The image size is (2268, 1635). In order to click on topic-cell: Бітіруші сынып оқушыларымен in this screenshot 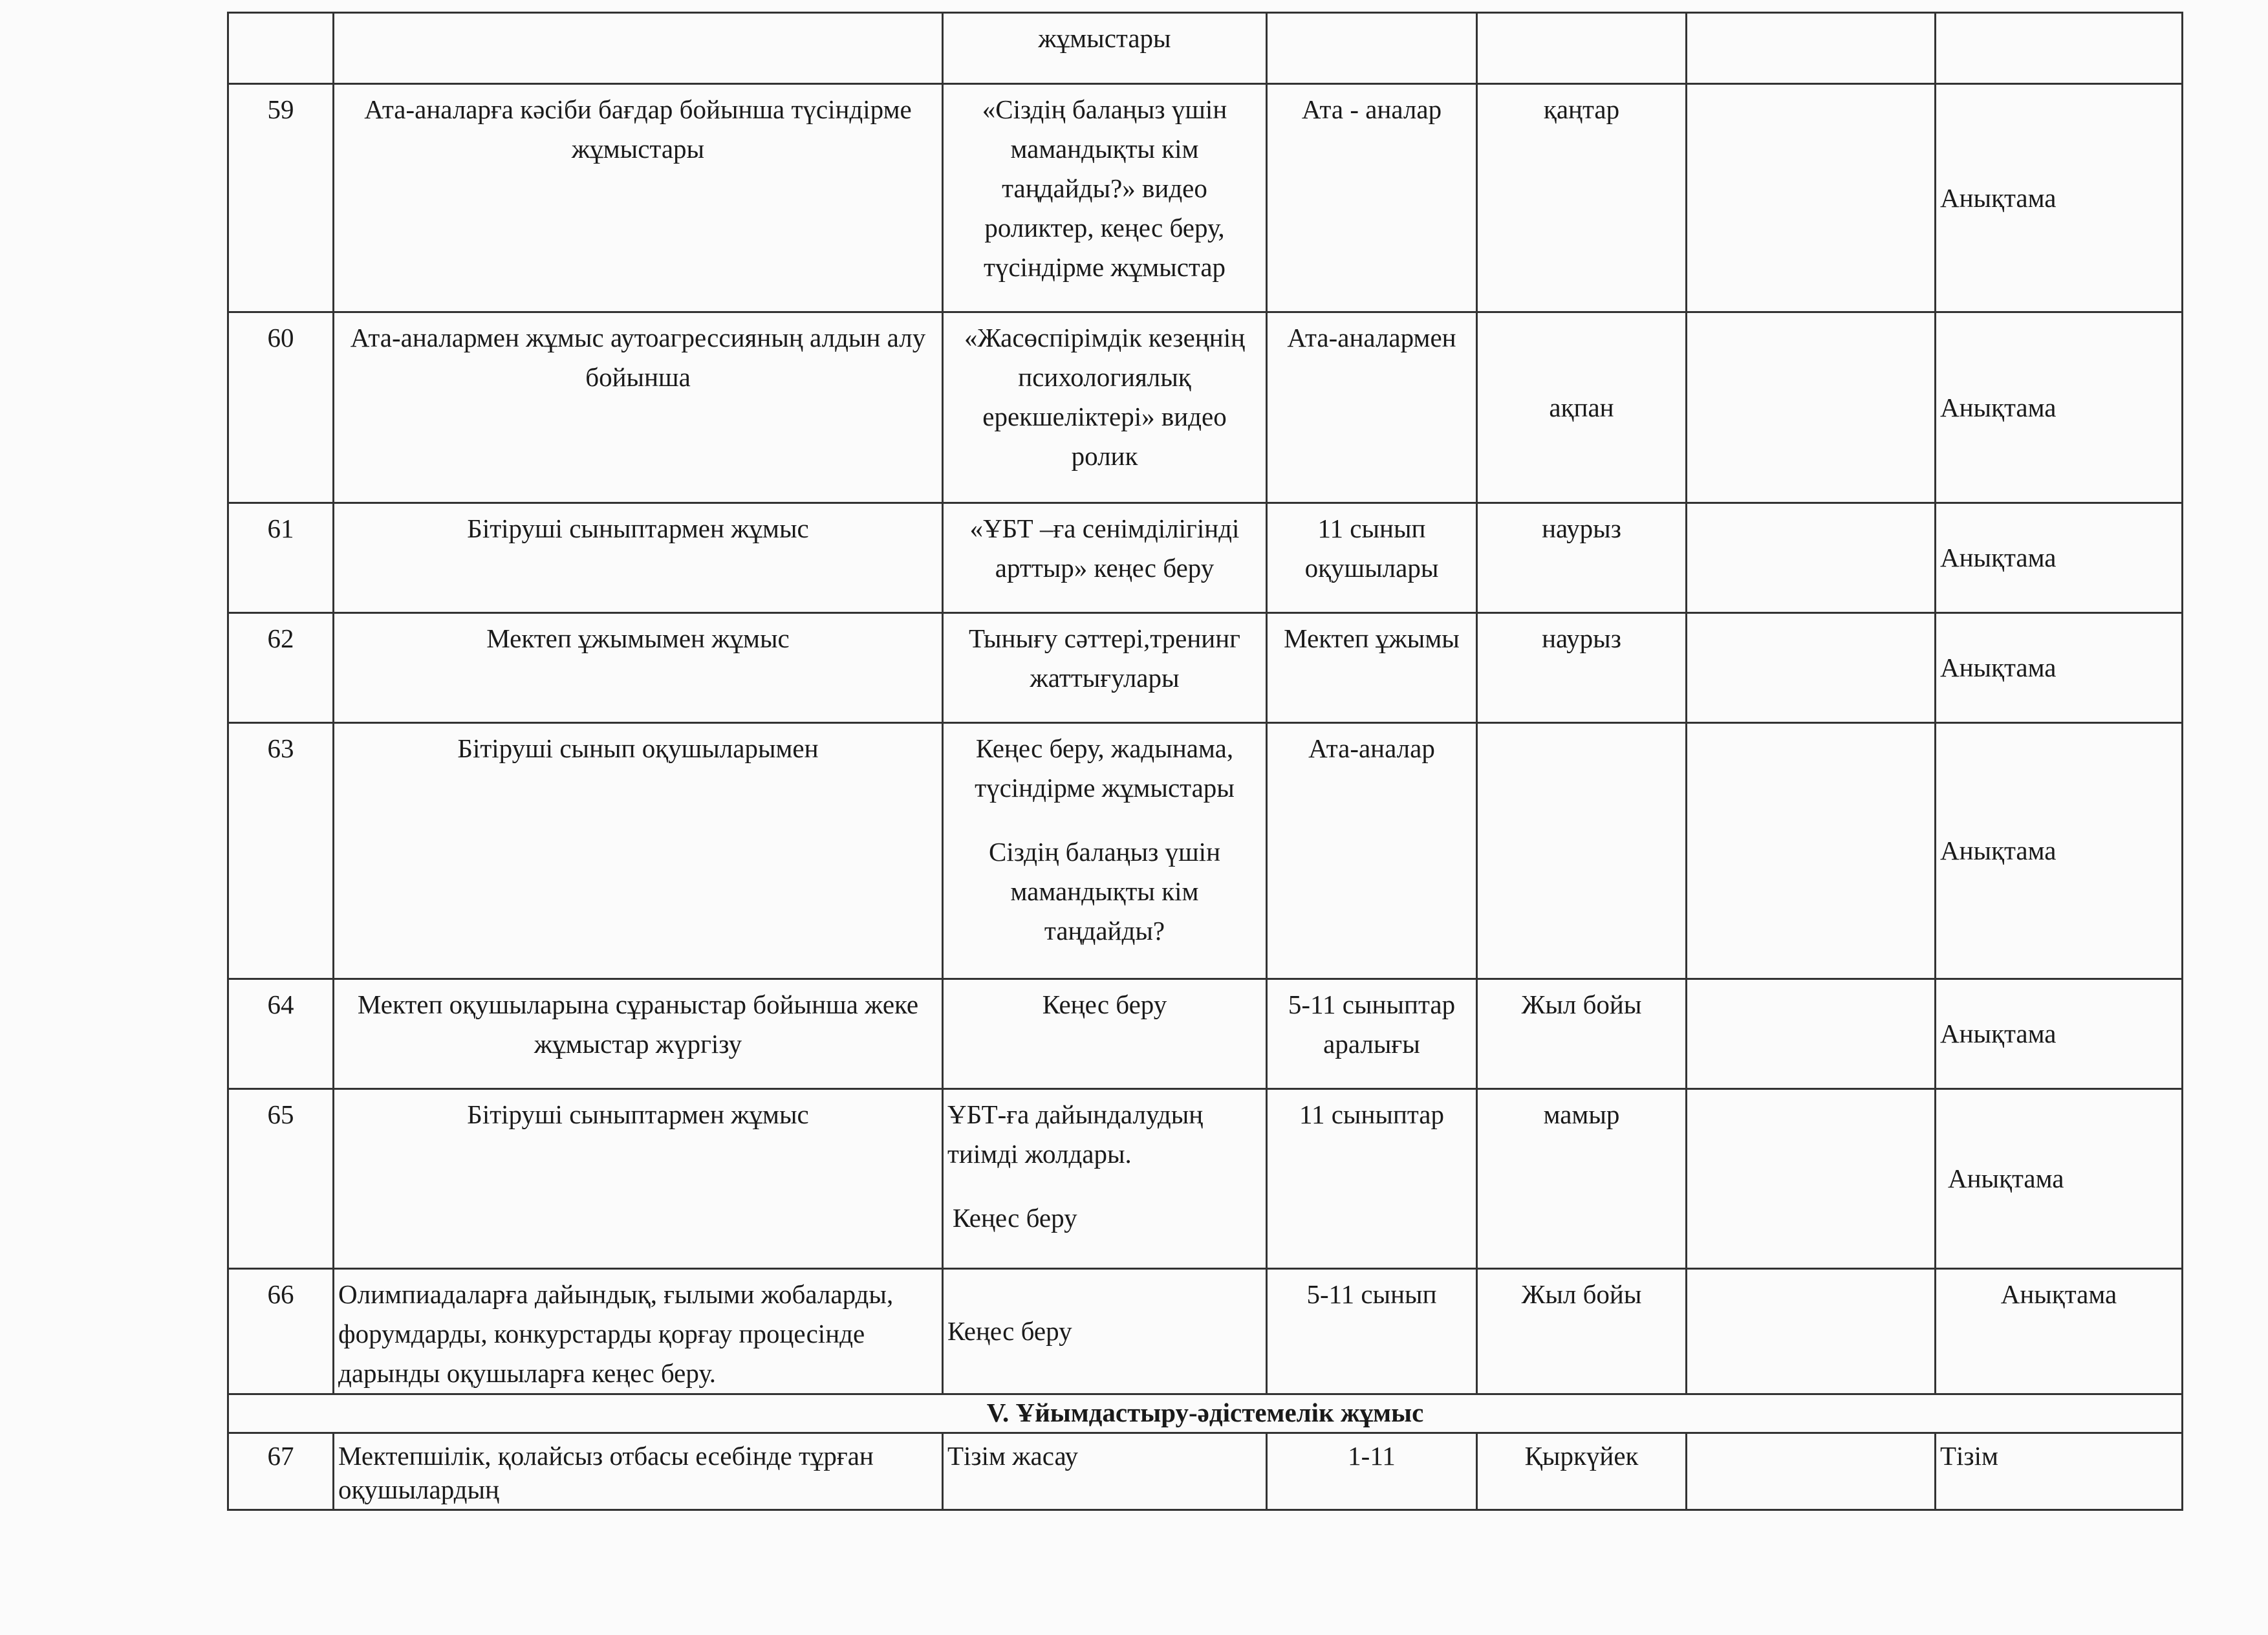, I will do `click(638, 851)`.